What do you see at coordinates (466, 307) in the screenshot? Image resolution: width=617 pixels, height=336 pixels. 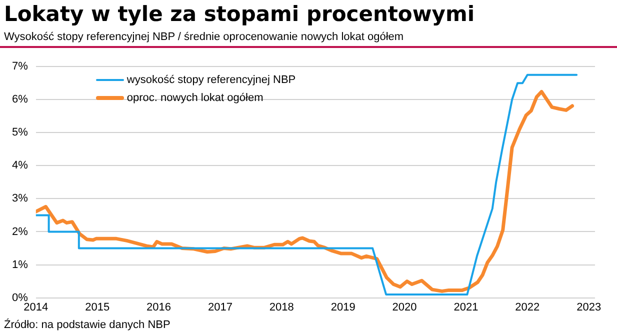 I see `x-tick-label: 2021` at bounding box center [466, 307].